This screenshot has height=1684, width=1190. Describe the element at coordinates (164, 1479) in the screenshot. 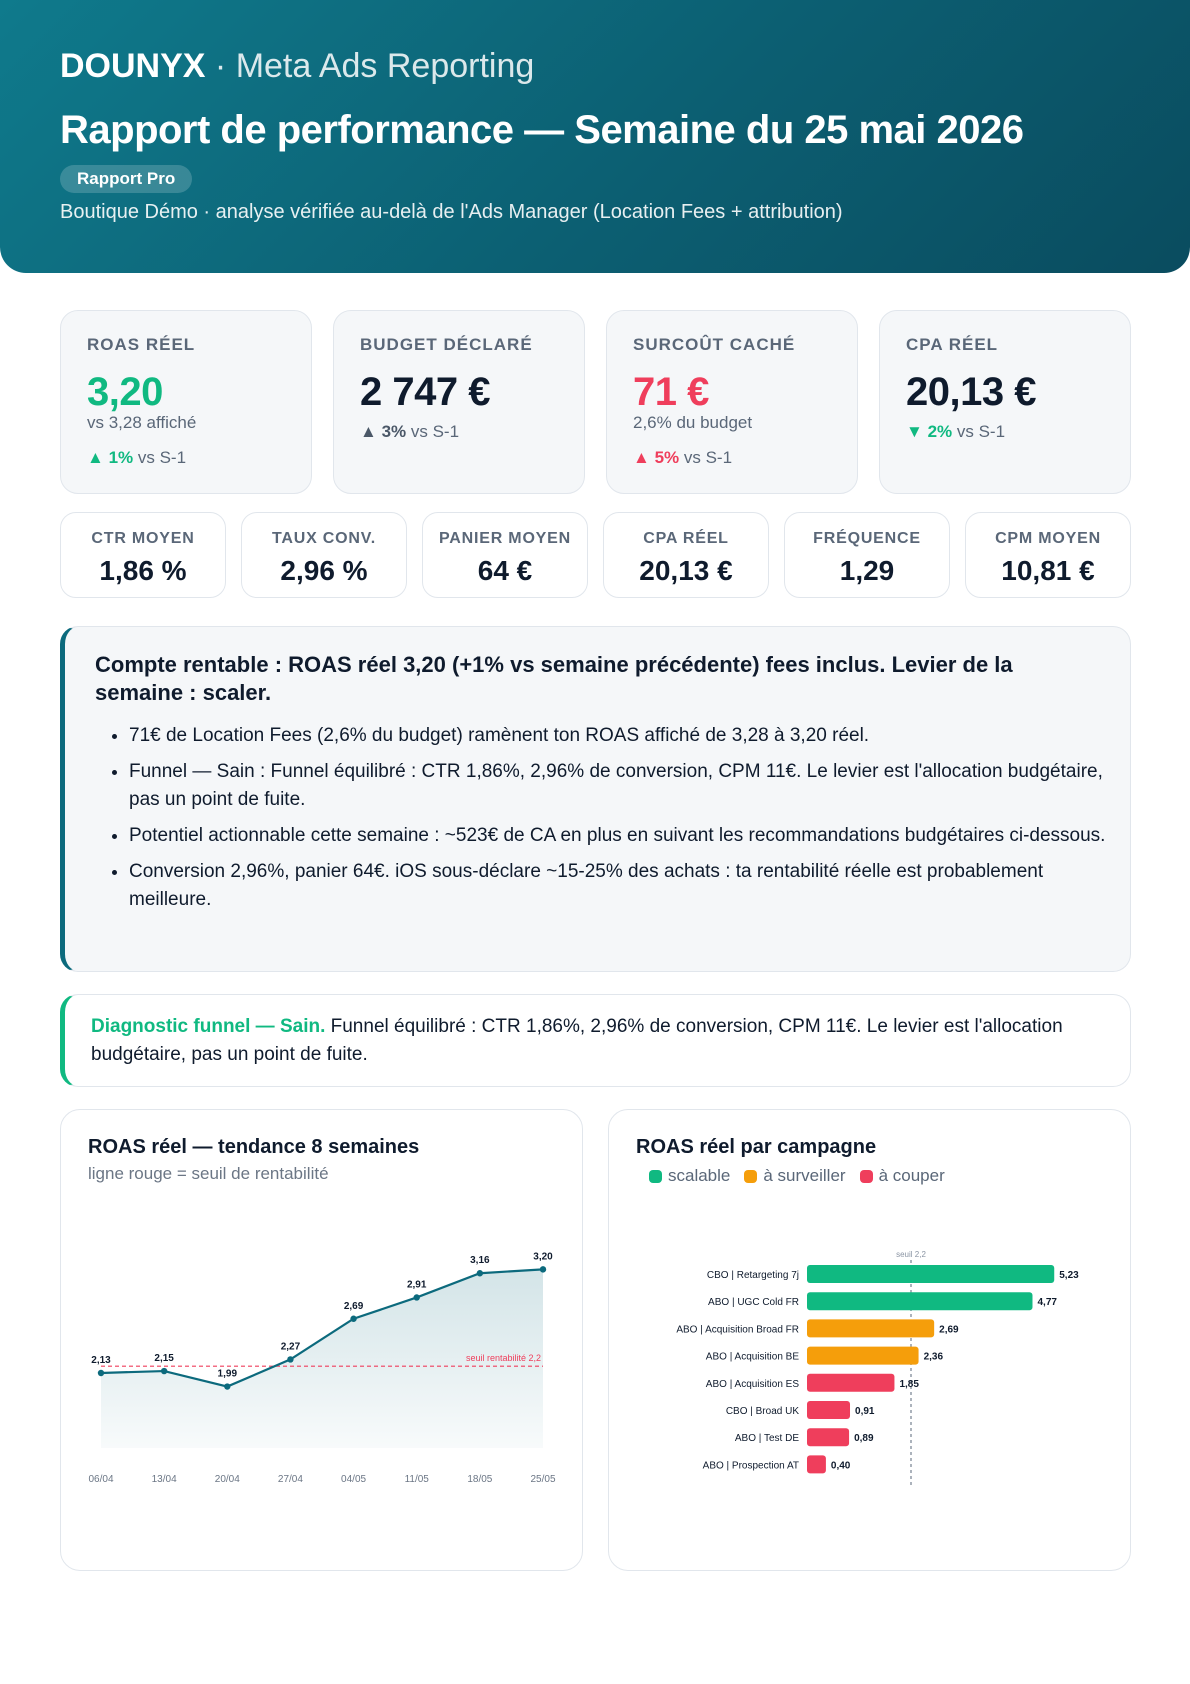

I see `x-tick-label: 13/04` at that location.